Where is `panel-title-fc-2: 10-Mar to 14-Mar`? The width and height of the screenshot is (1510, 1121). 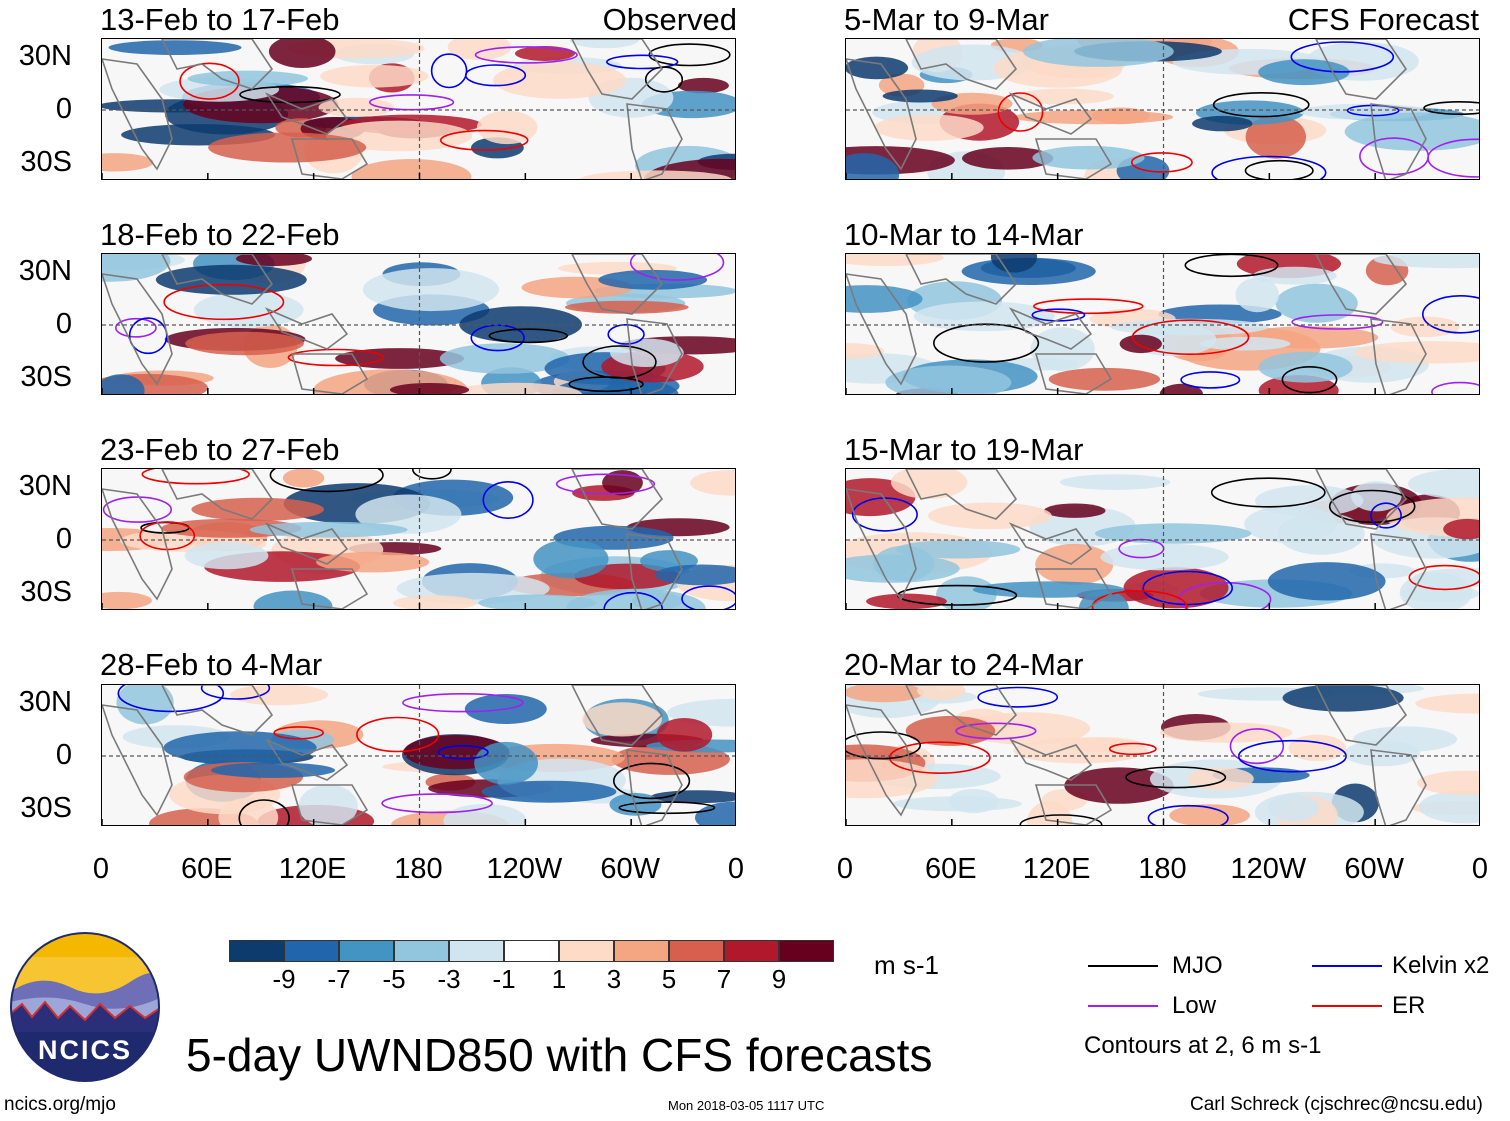
panel-title-fc-2: 10-Mar to 14-Mar is located at coordinates (964, 234).